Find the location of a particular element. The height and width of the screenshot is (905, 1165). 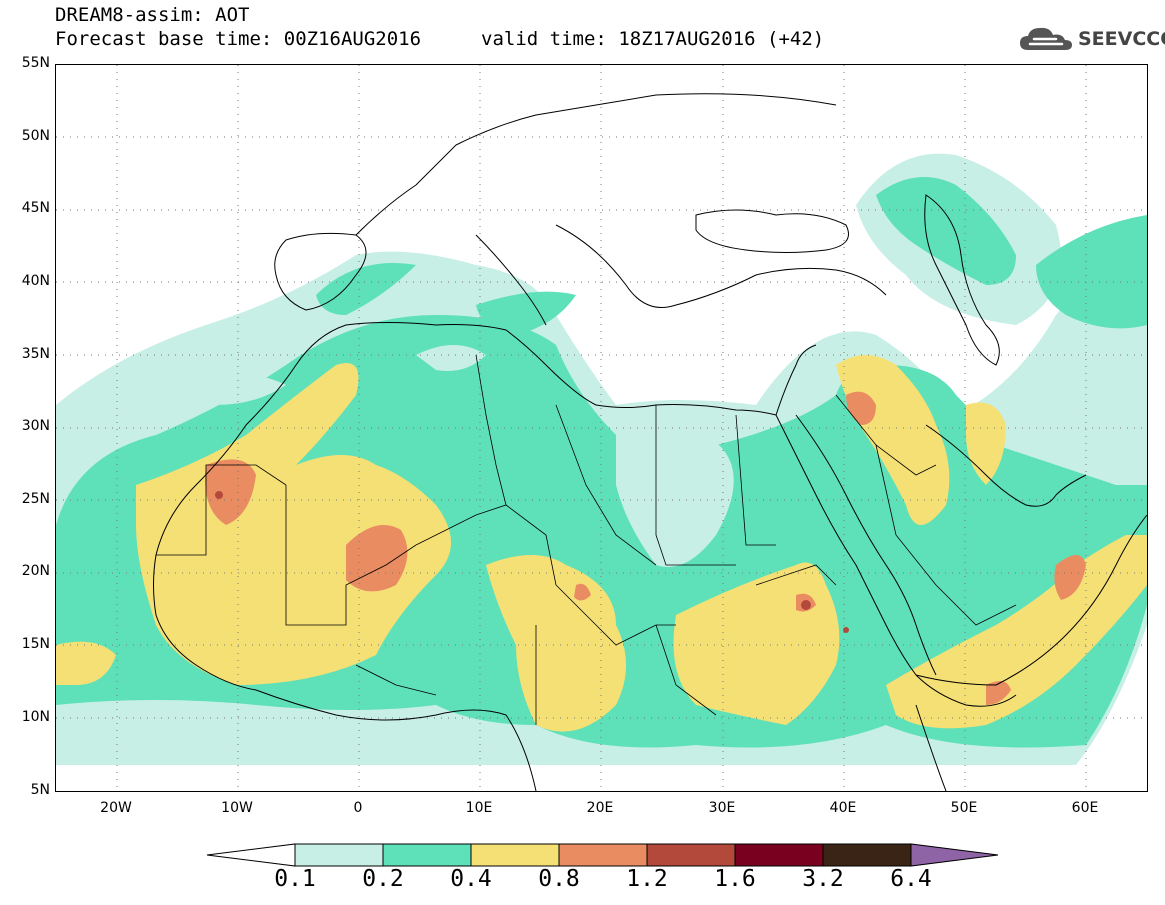

lat-label-40n: 40N is located at coordinates (35, 281).